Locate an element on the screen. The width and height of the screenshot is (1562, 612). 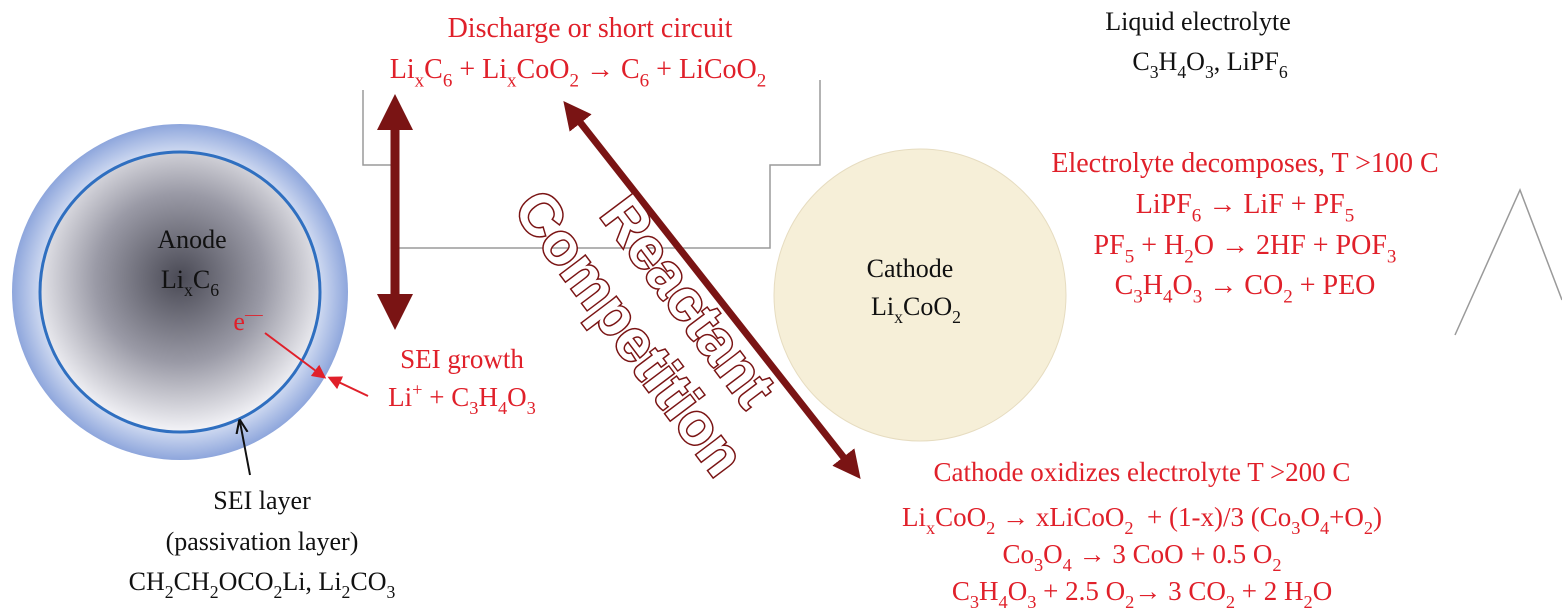
formula-text: → C is located at coordinates (609, 69).